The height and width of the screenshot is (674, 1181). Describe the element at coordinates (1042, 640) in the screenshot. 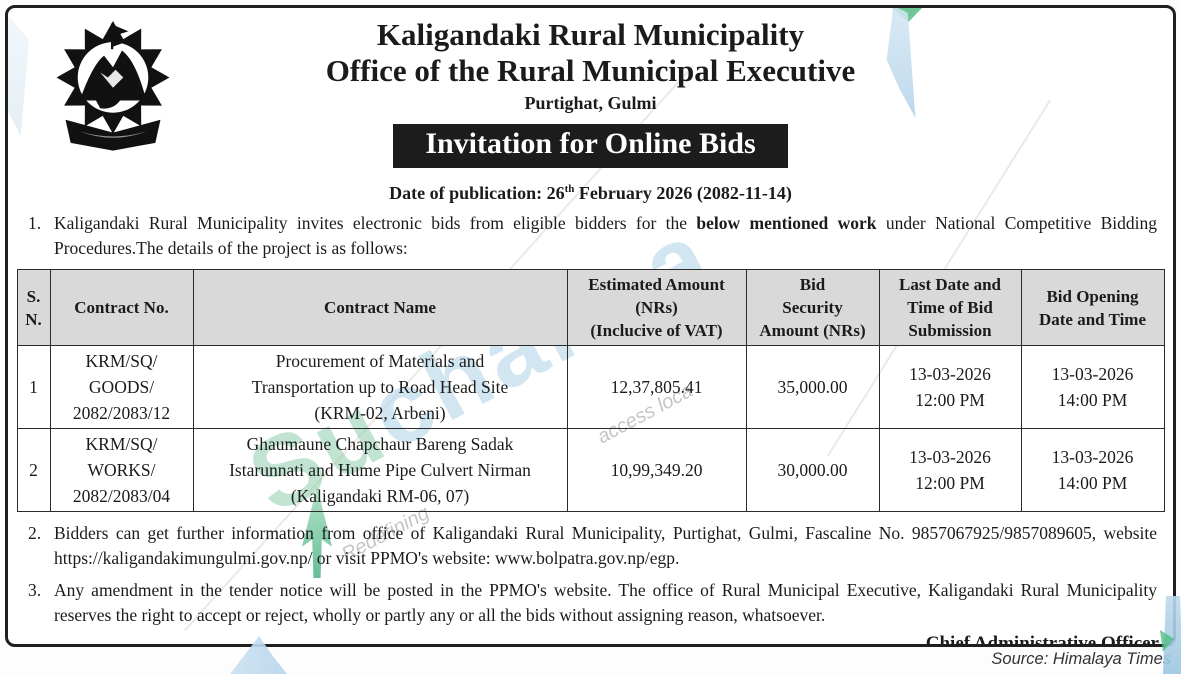

I see `signatory-title: Chief Administrative Officer` at that location.